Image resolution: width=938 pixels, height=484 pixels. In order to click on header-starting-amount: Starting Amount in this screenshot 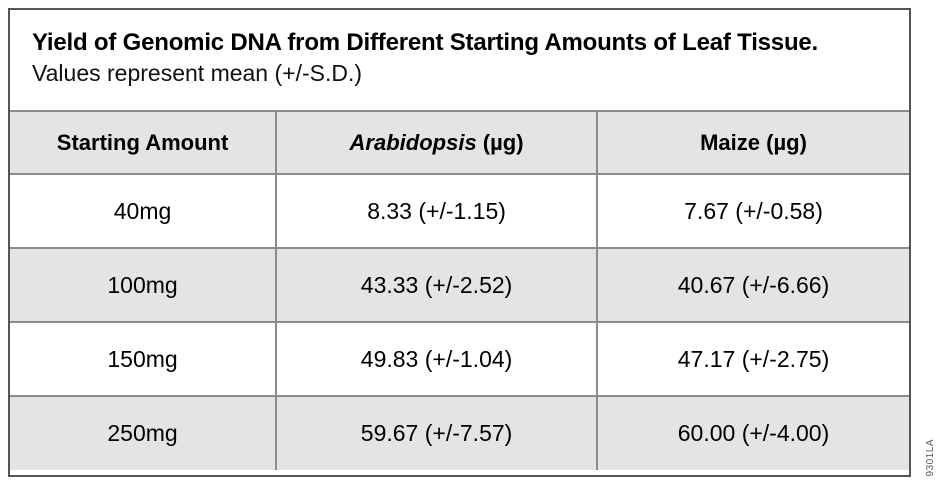, I will do `click(144, 142)`.